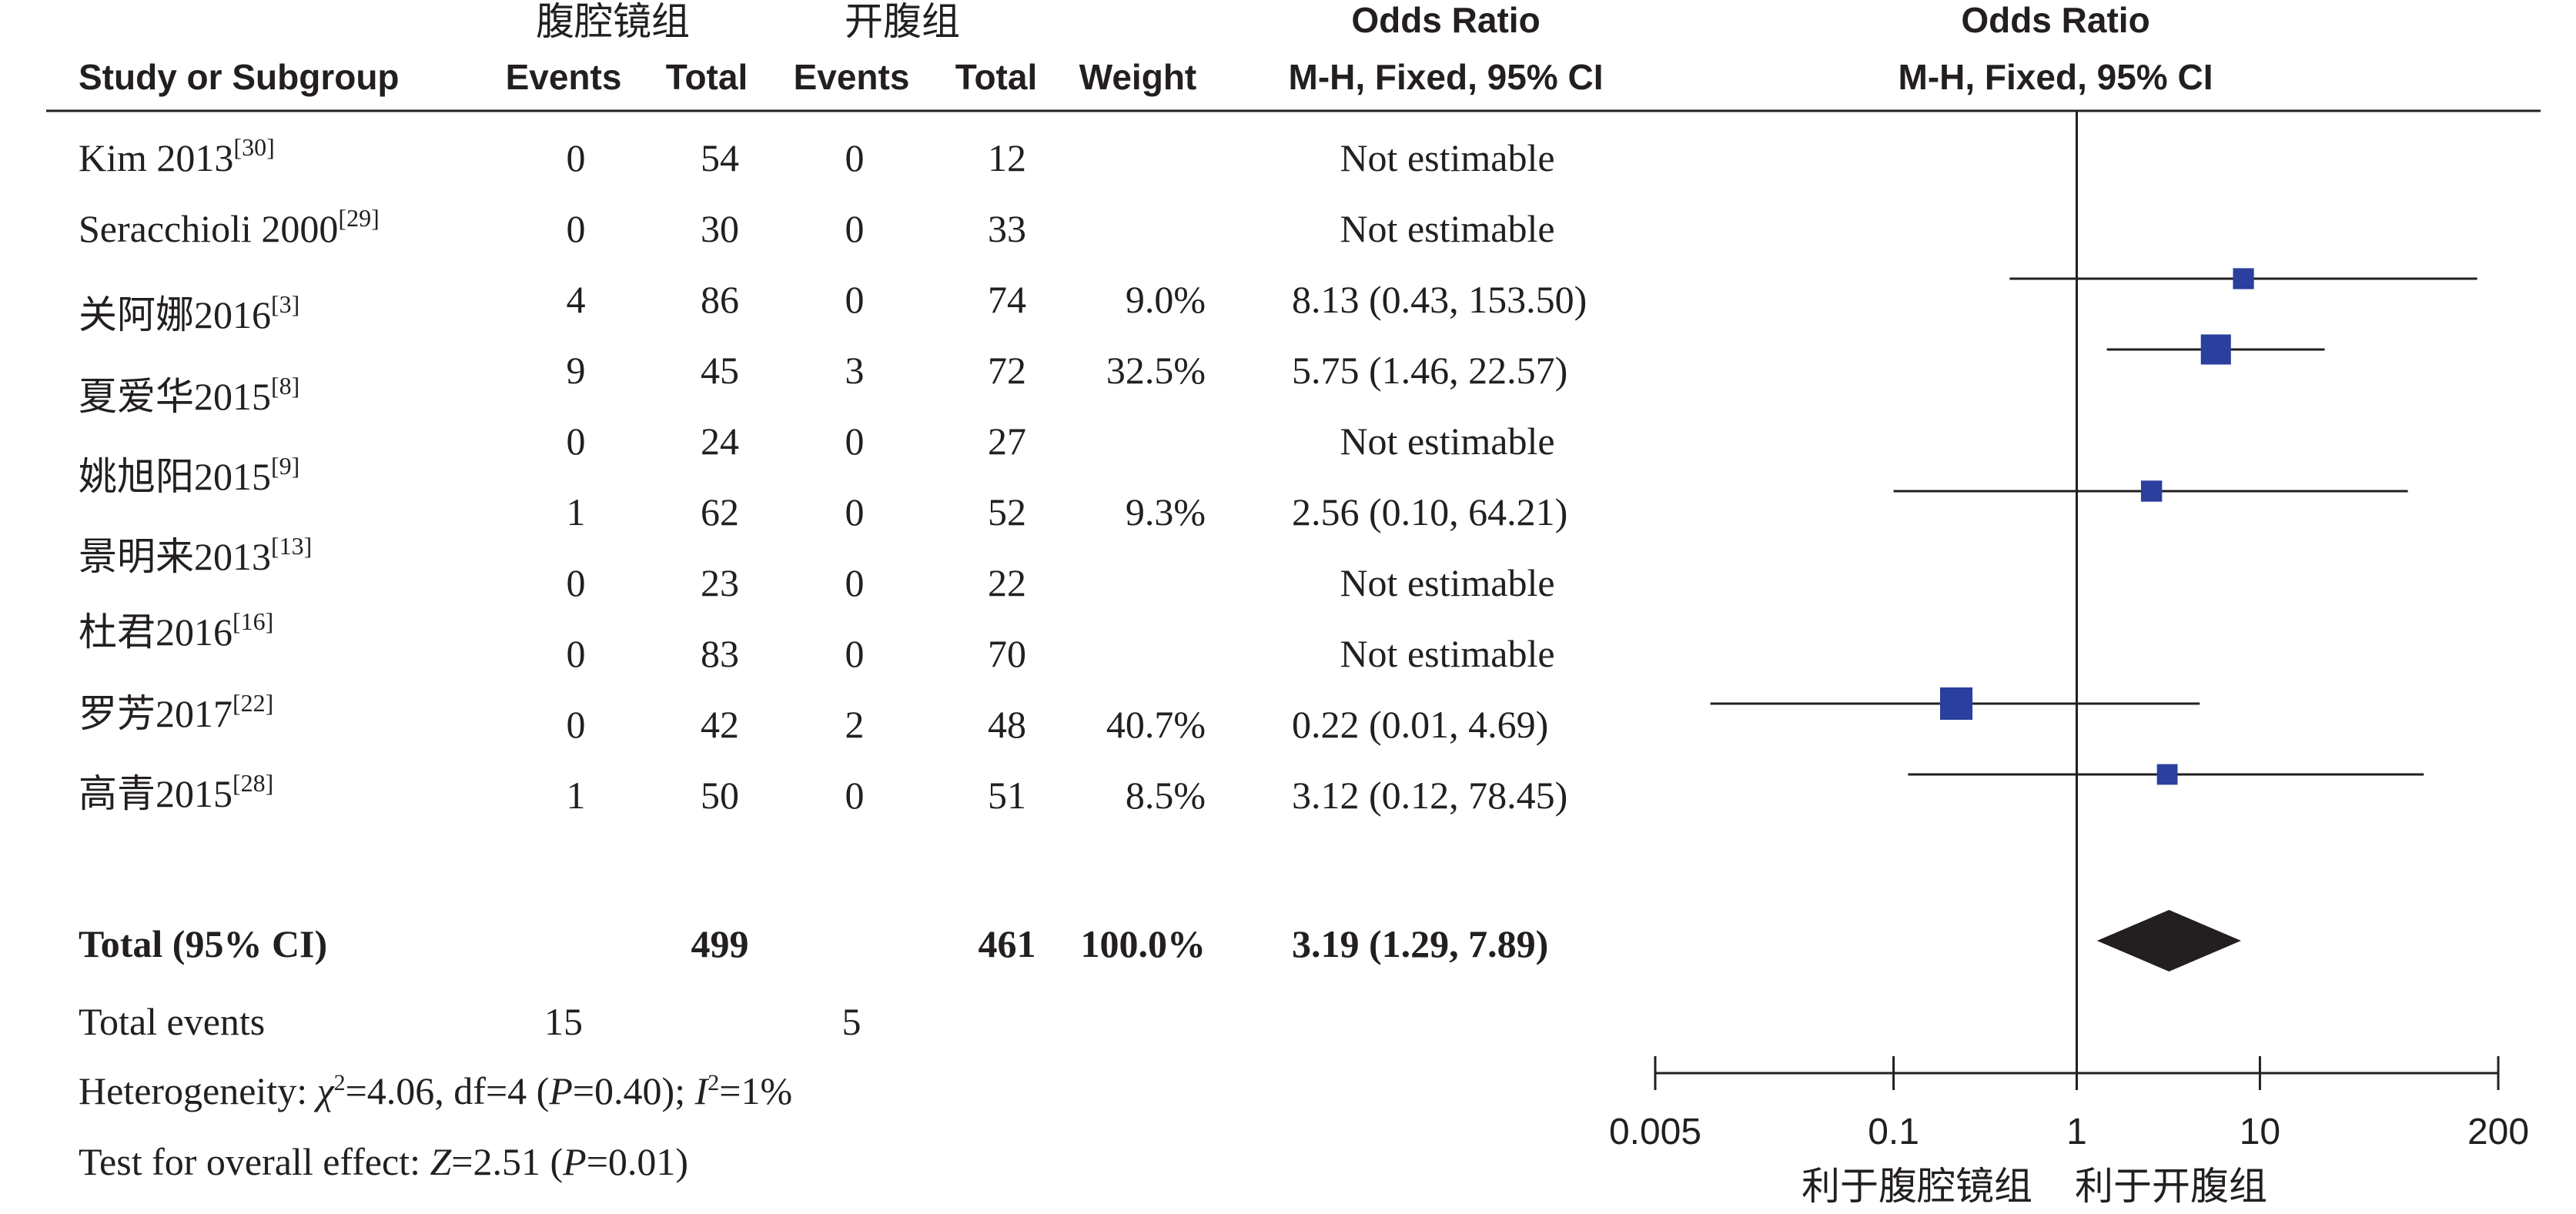  I want to click on study-name: Kim 2013[30], so click(177, 156).